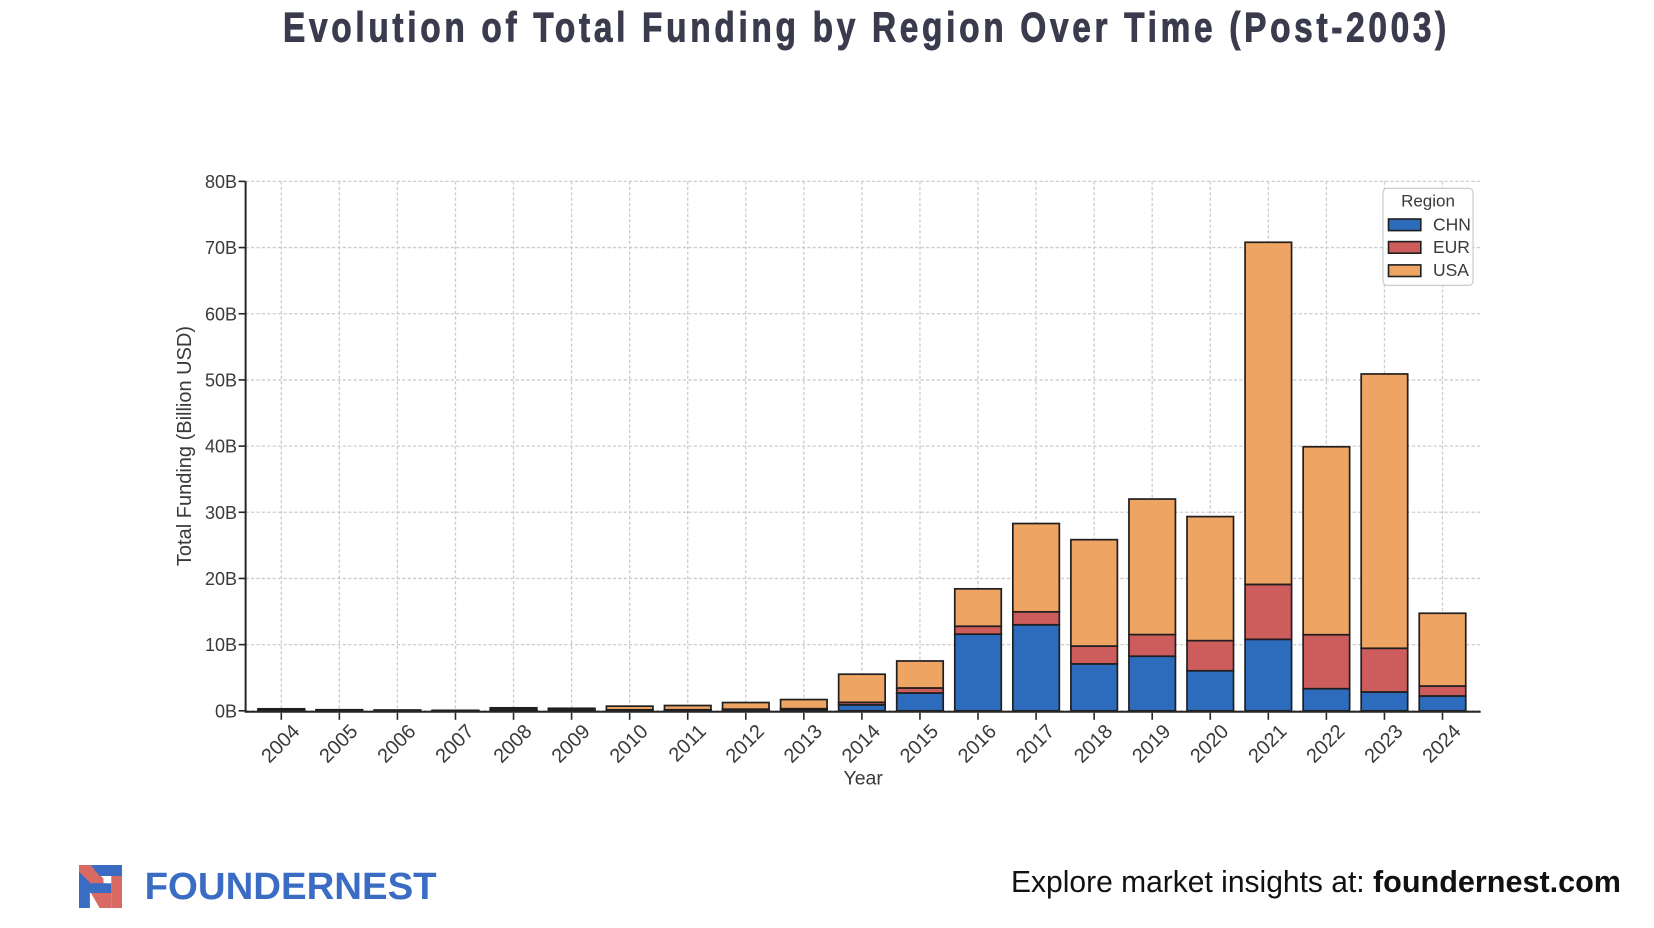  What do you see at coordinates (1428, 201) in the screenshot?
I see `svg-text: Region` at bounding box center [1428, 201].